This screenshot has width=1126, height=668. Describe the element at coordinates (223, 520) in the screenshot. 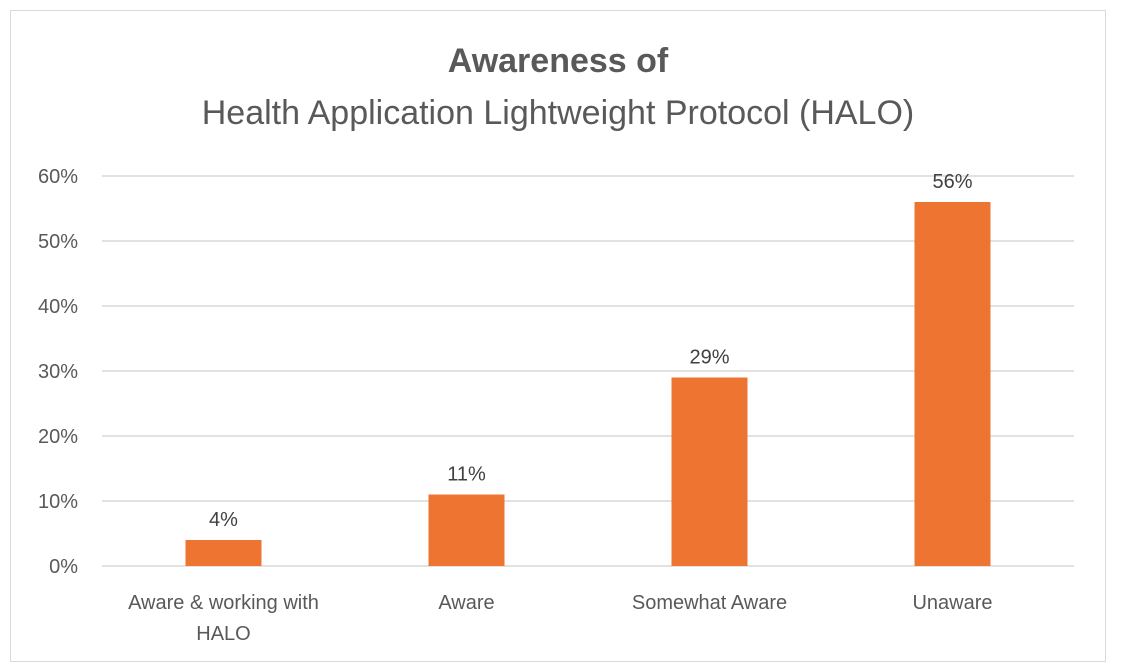

I see `data-label: 4%` at that location.